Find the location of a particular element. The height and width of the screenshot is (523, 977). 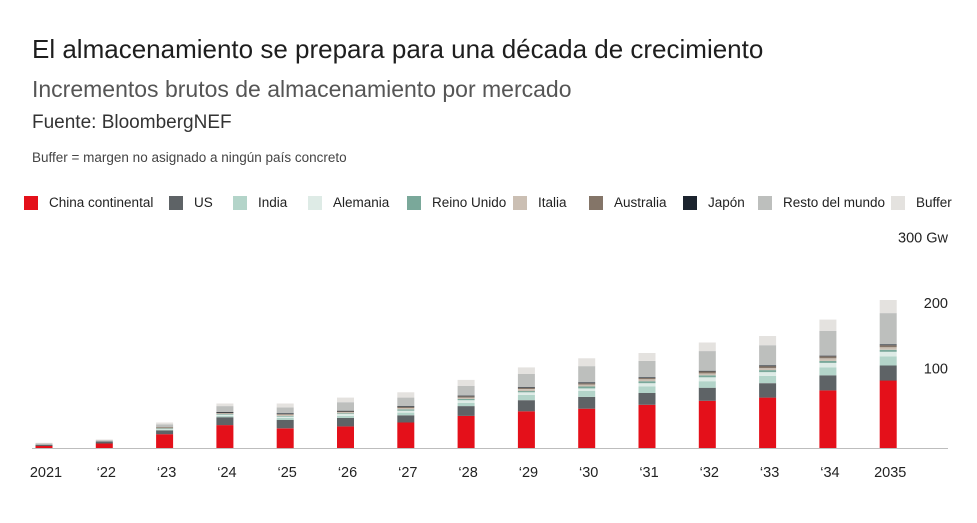

legend-item: China continental is located at coordinates (88, 202).